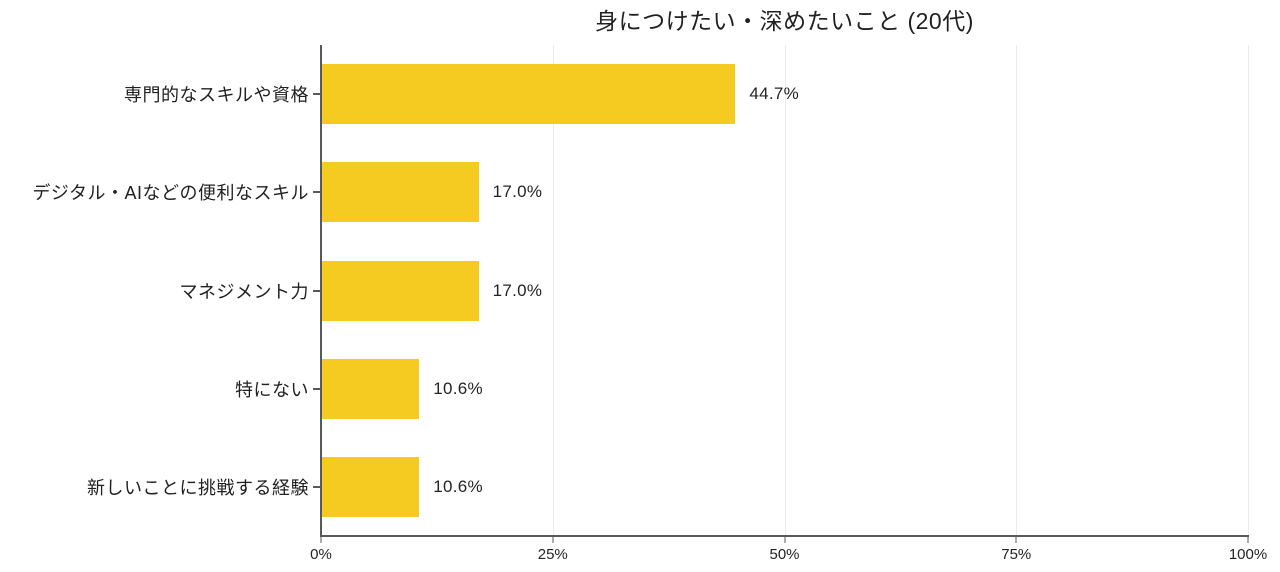 The width and height of the screenshot is (1280, 572). I want to click on y-axis-line, so click(321, 291).